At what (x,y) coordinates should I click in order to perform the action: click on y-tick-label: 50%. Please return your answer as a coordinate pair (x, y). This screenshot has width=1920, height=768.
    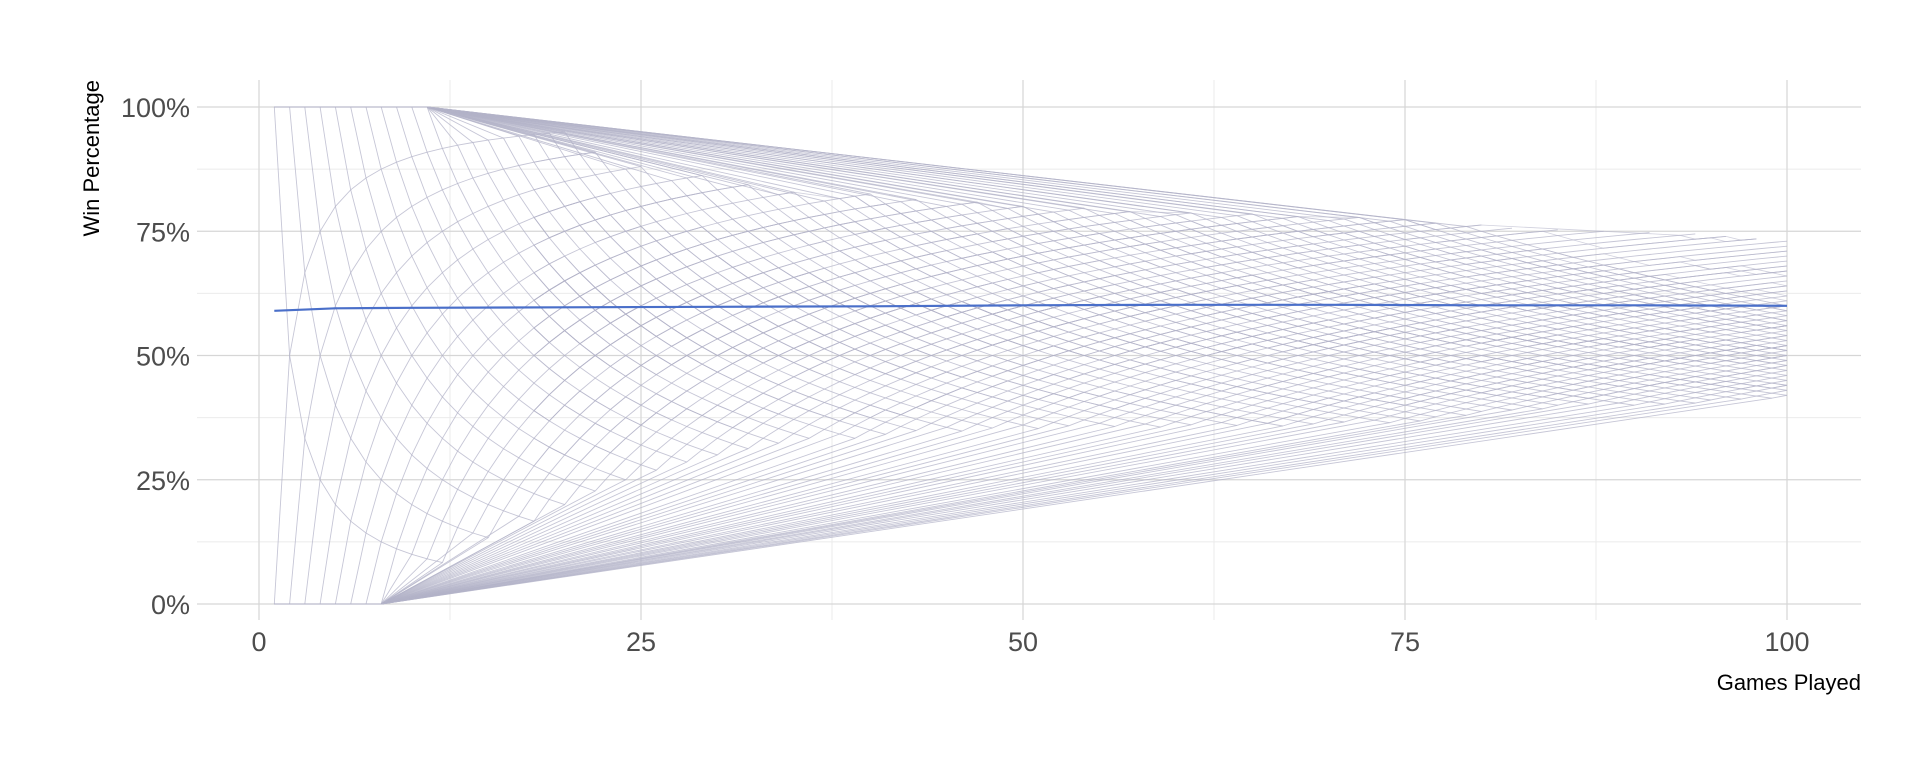
    Looking at the image, I should click on (163, 357).